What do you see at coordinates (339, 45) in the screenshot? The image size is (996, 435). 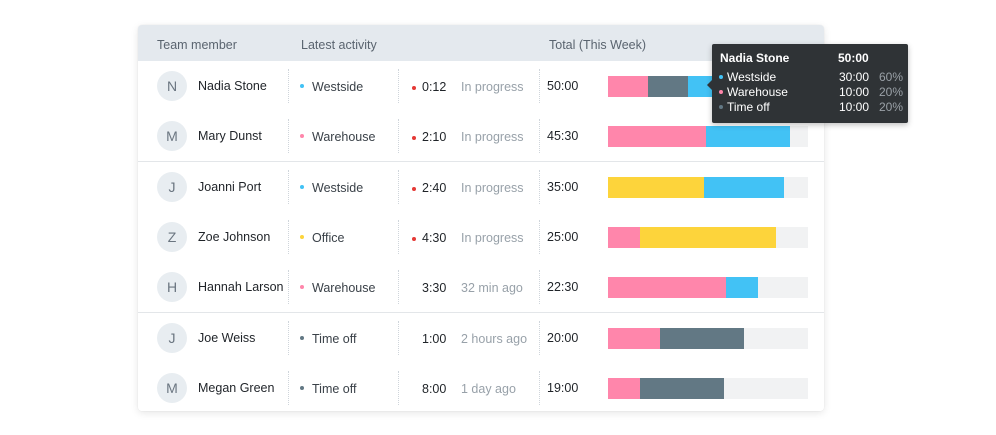 I see `header-latest-activity: Latest activity` at bounding box center [339, 45].